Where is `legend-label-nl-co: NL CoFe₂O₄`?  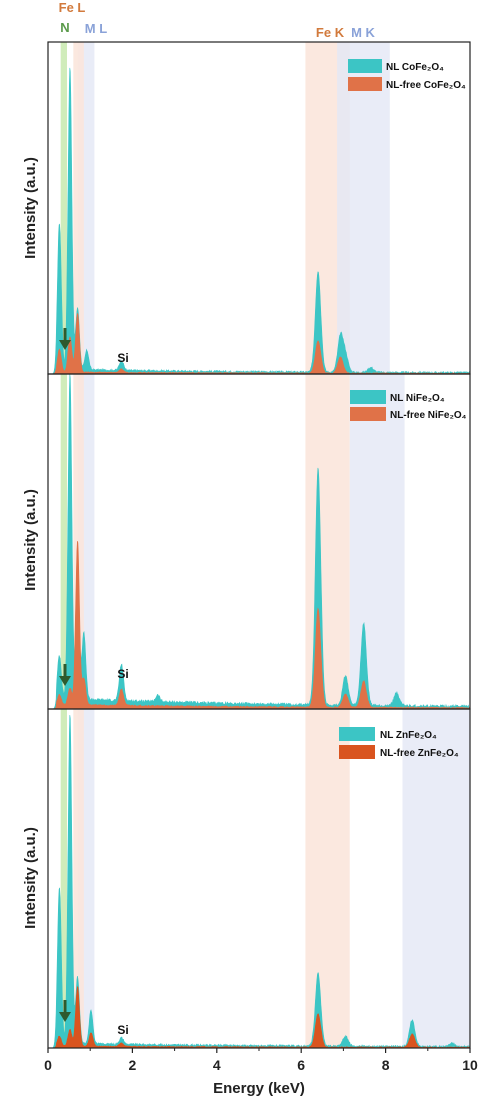 legend-label-nl-co: NL CoFe₂O₄ is located at coordinates (415, 67).